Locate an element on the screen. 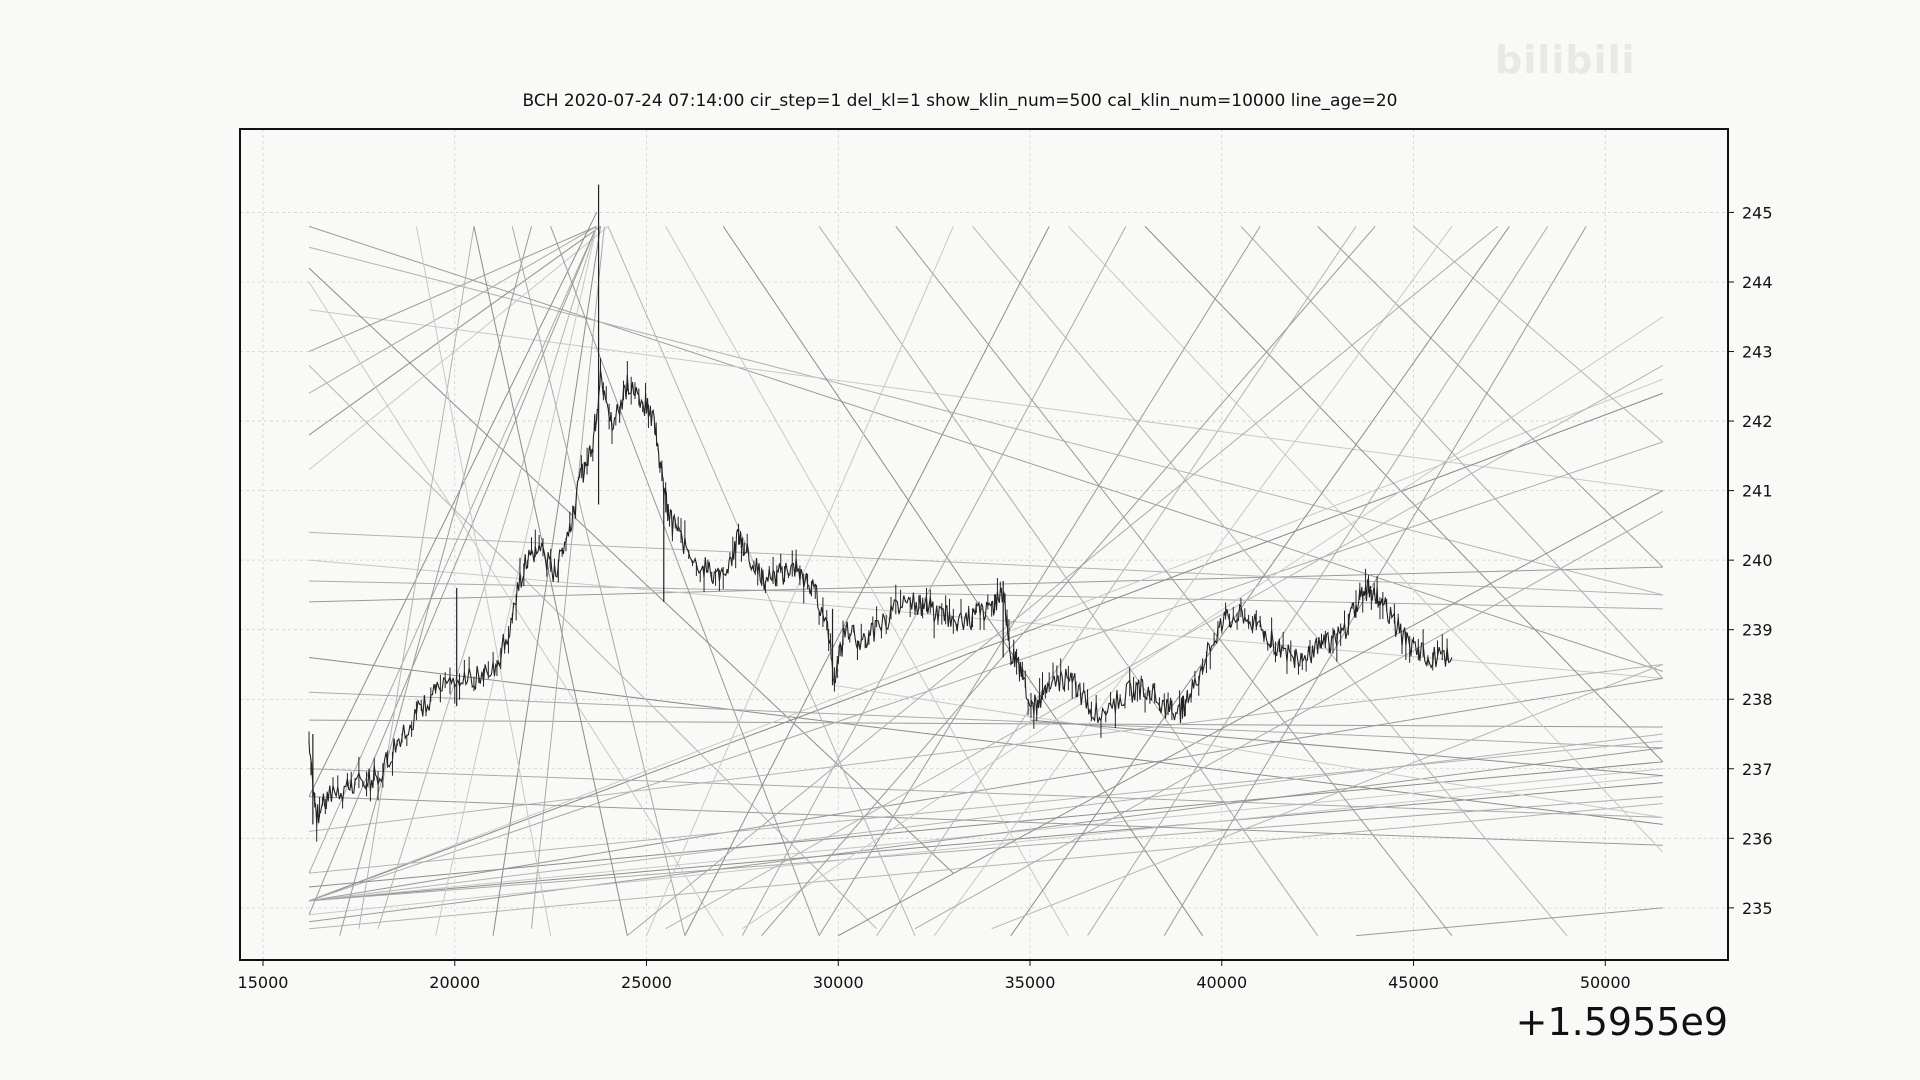  y-tick-label: 243 is located at coordinates (1757, 352).